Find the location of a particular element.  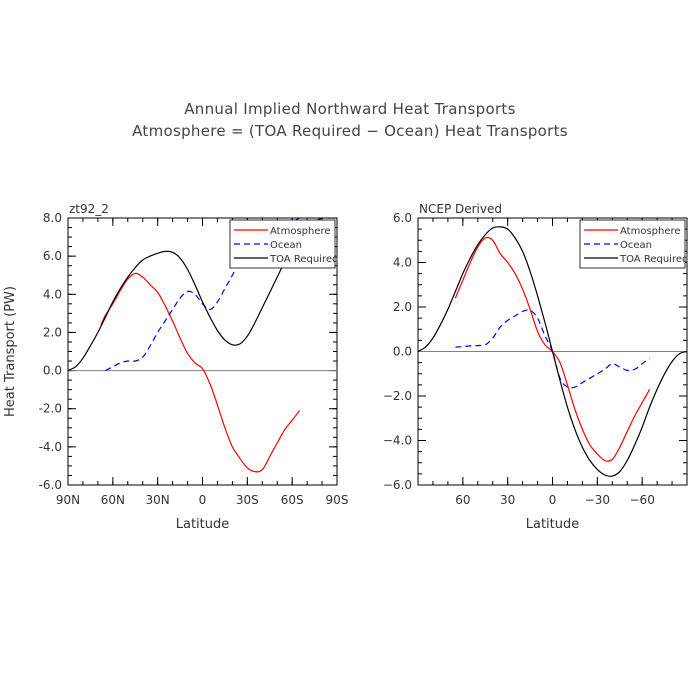

y-tick-label: −4.0 is located at coordinates (397, 441).